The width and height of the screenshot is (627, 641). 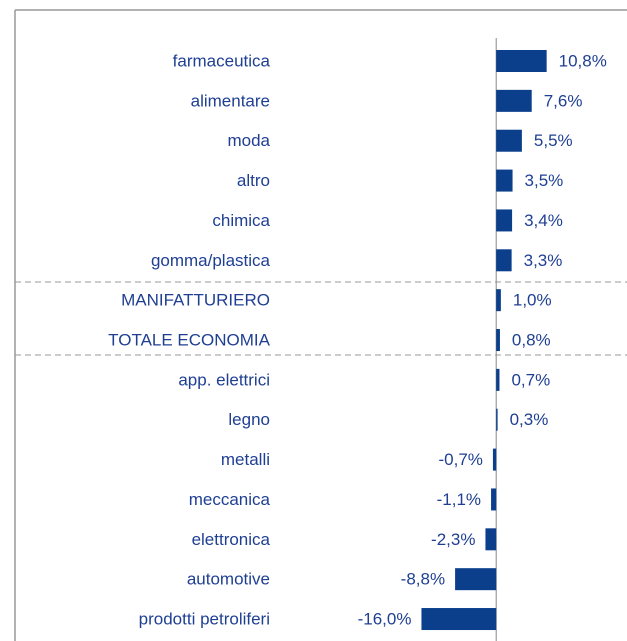 I want to click on value-label: 3,4%, so click(x=543, y=220).